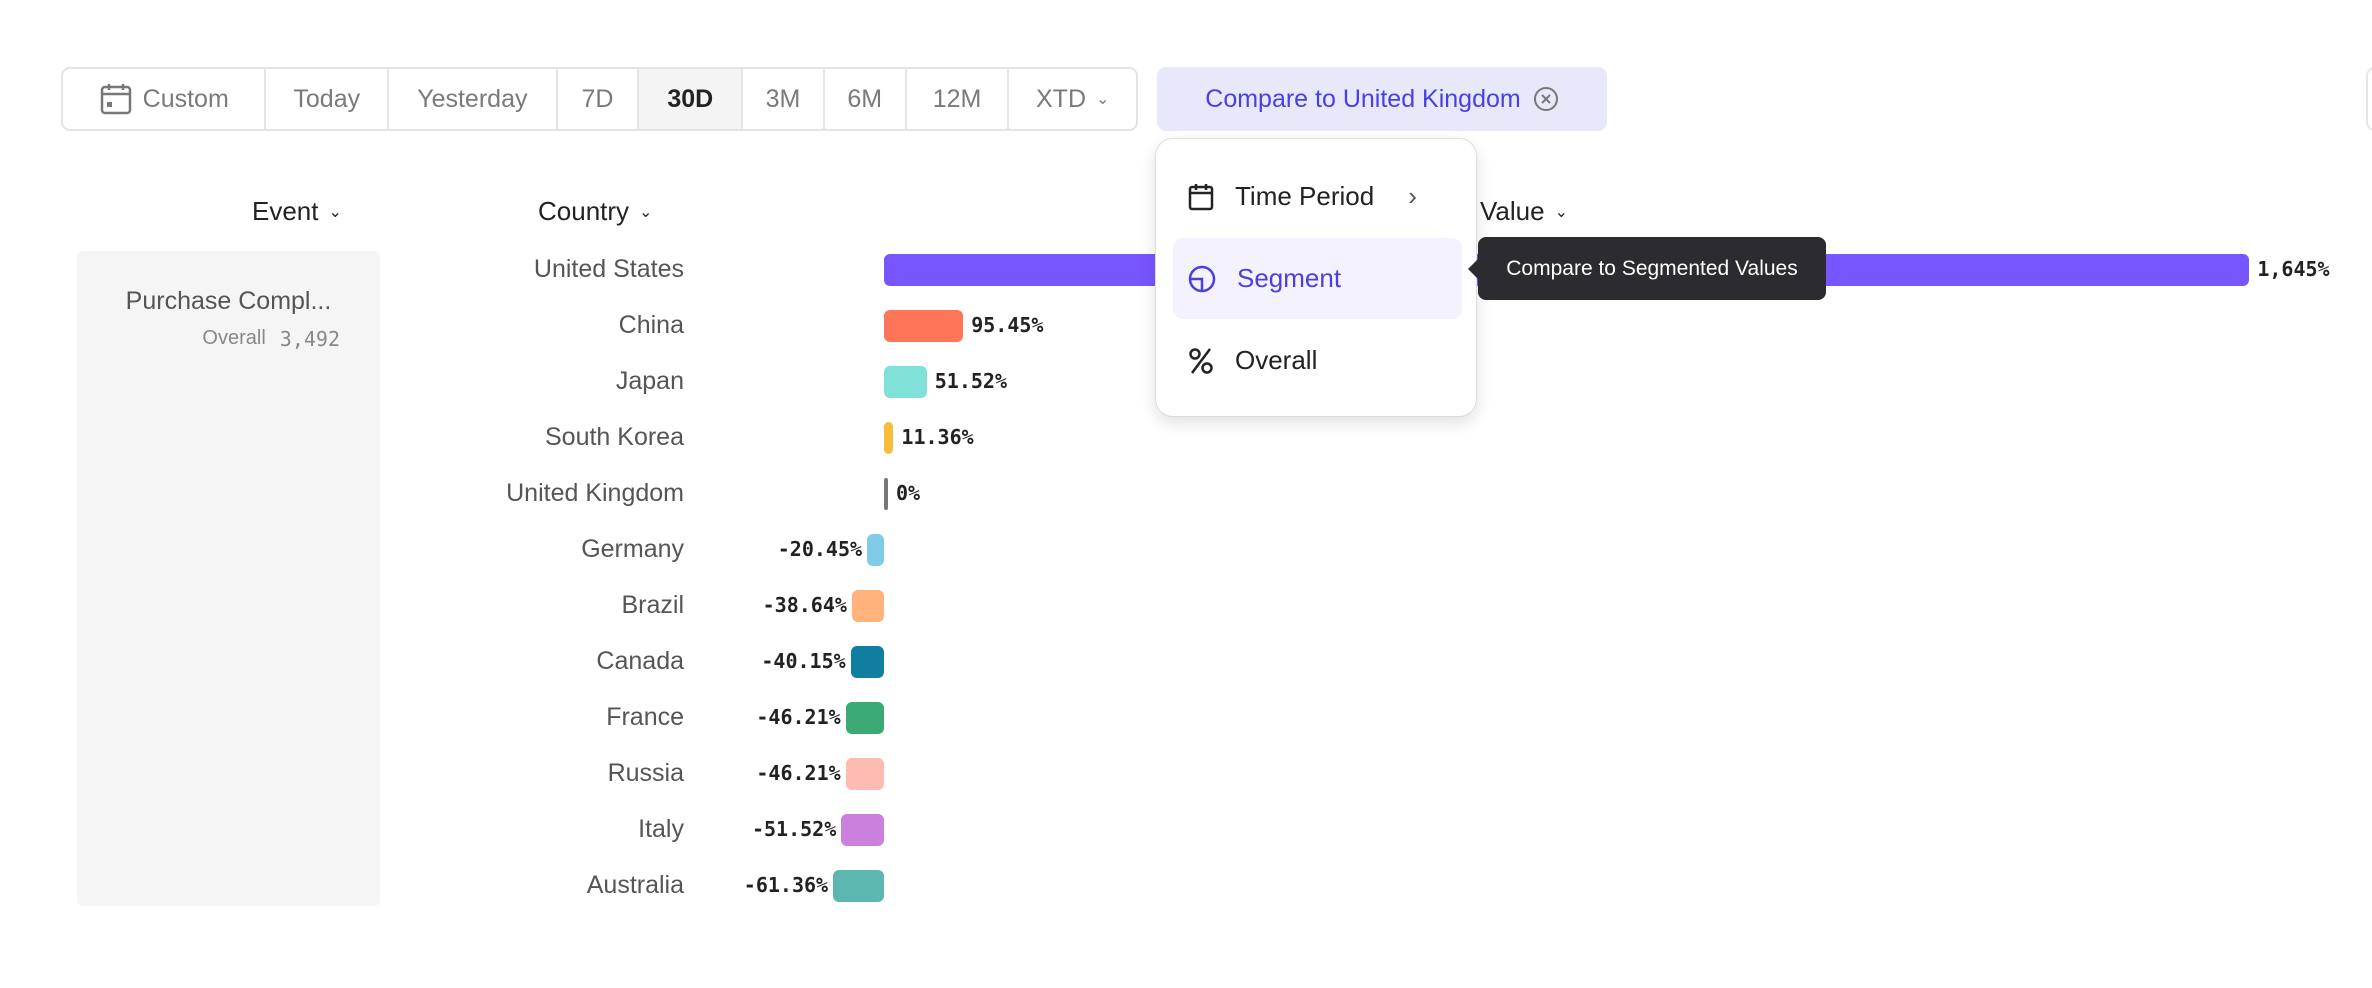 Image resolution: width=2372 pixels, height=988 pixels. What do you see at coordinates (1512, 211) in the screenshot?
I see `value-header-label: Value` at bounding box center [1512, 211].